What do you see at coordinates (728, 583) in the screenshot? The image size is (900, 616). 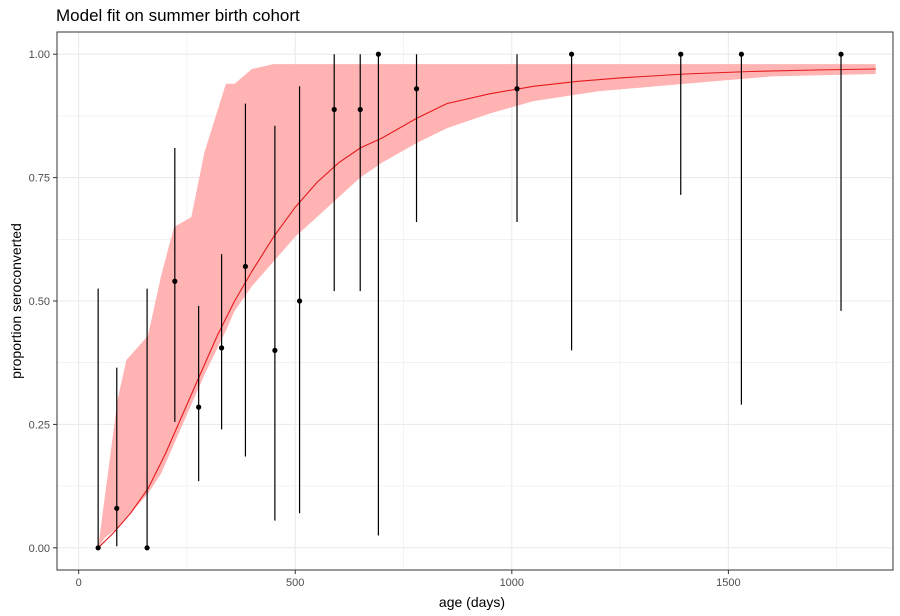 I see `x-tick-label: 1500` at bounding box center [728, 583].